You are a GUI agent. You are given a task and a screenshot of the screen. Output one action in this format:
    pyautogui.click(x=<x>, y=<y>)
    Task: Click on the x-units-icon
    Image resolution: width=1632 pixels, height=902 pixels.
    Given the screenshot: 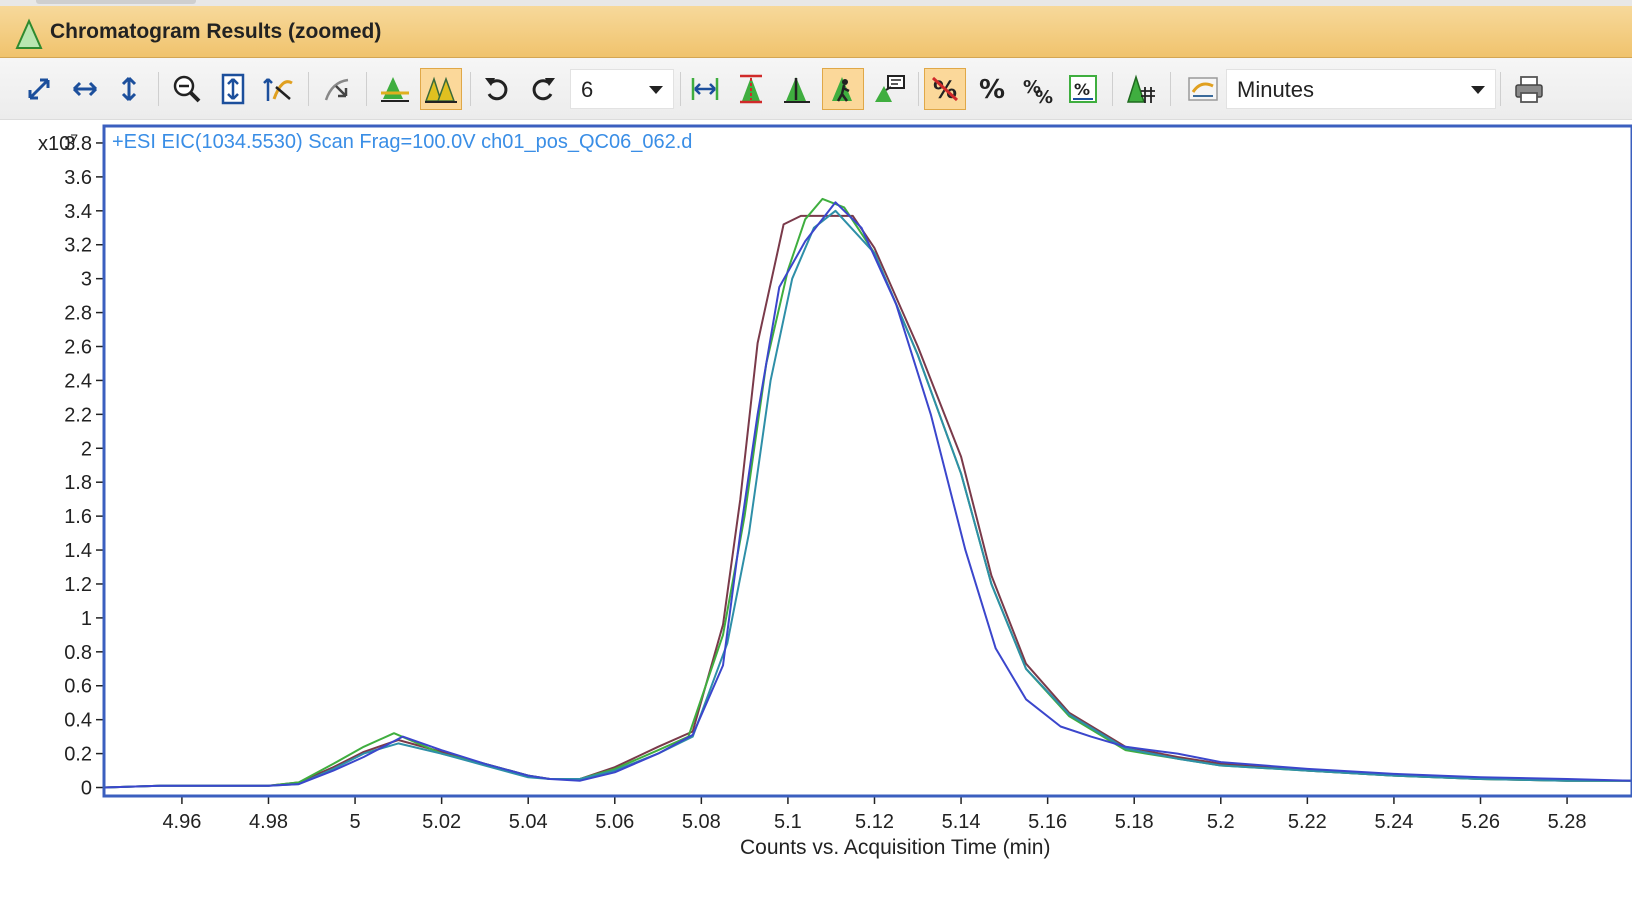 What is the action you would take?
    pyautogui.click(x=1203, y=89)
    